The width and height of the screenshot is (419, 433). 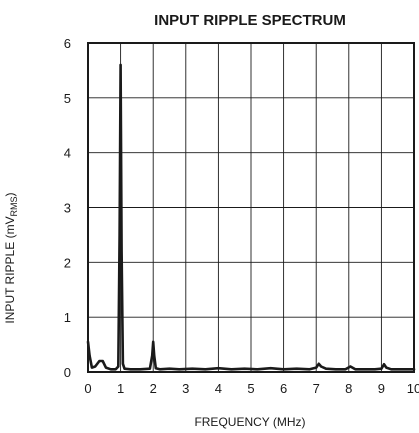 I want to click on x-tick-label-6: 6, so click(x=283, y=388).